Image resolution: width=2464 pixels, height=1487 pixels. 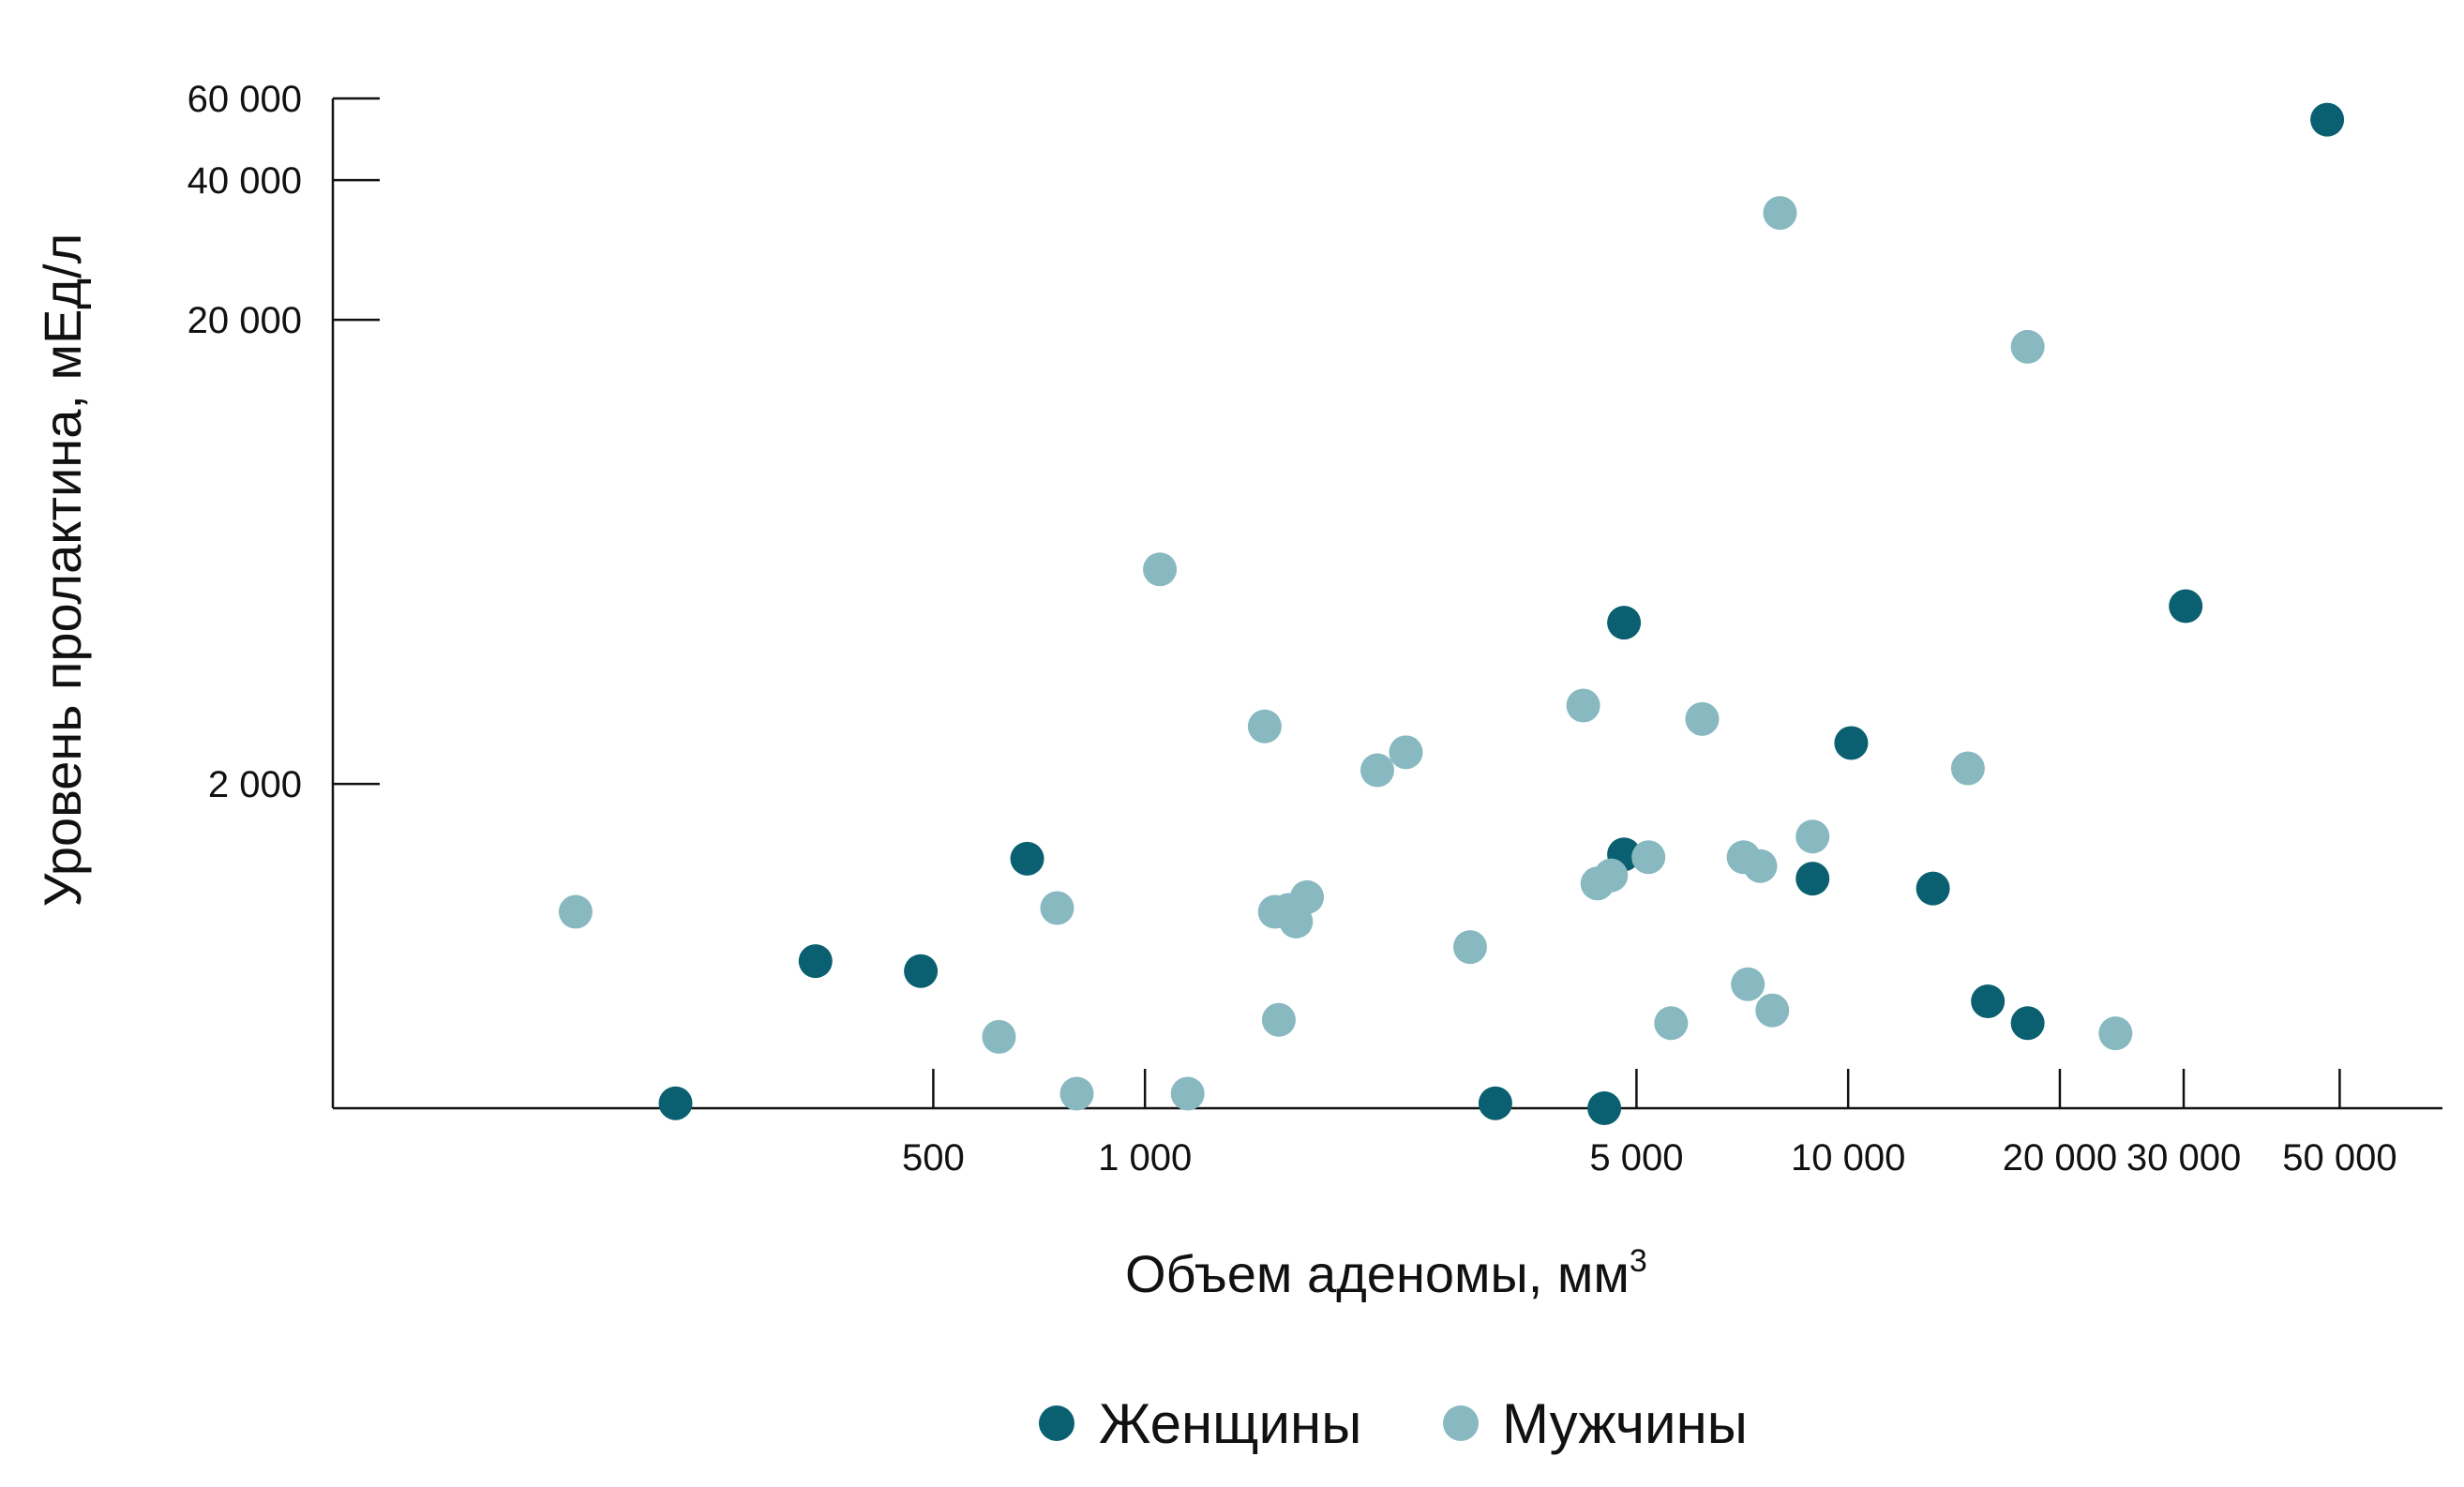 I want to click on x-tick-label: 10 000, so click(x=1848, y=1158).